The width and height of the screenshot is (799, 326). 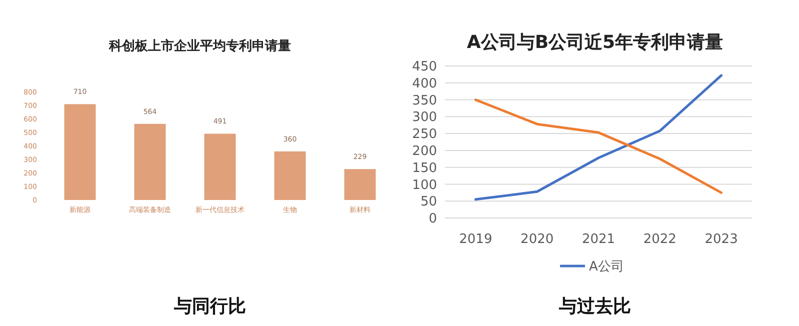 What do you see at coordinates (424, 151) in the screenshot?
I see `y-tick-label: 200` at bounding box center [424, 151].